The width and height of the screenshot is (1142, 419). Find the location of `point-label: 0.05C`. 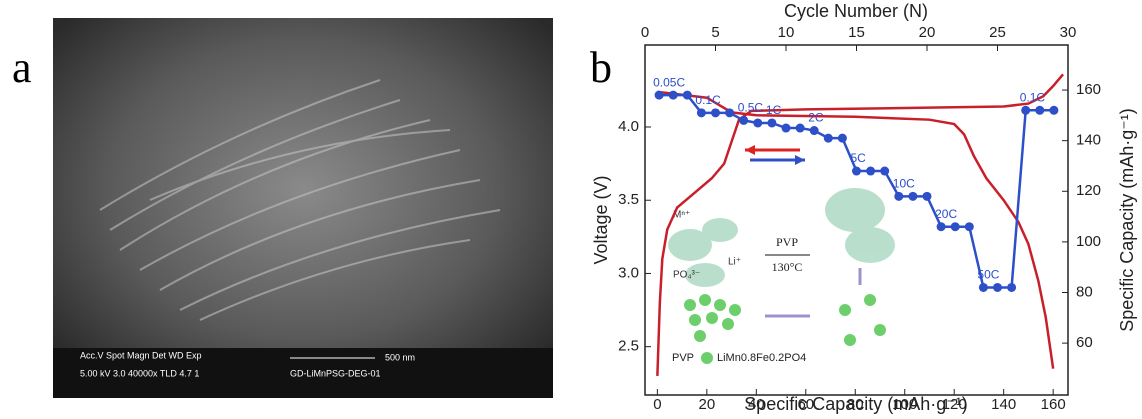

point-label: 0.05C is located at coordinates (669, 82).